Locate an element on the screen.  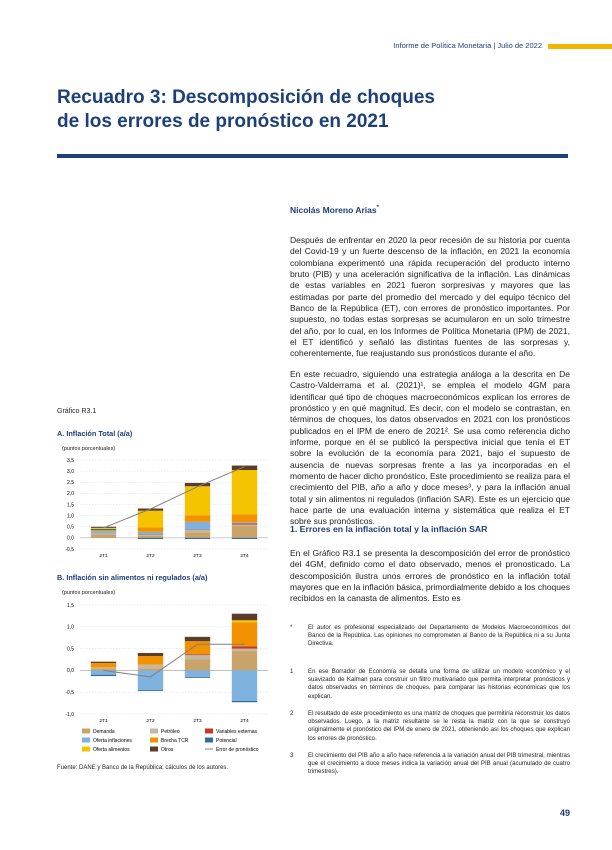
header-bar is located at coordinates (580, 46).